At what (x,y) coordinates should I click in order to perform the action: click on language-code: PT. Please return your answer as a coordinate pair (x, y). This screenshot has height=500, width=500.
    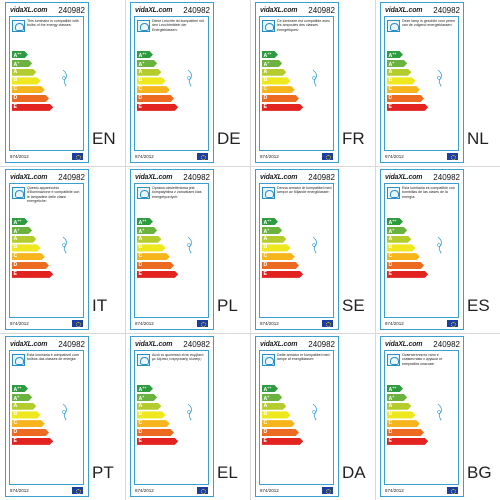
    Looking at the image, I should click on (103, 472).